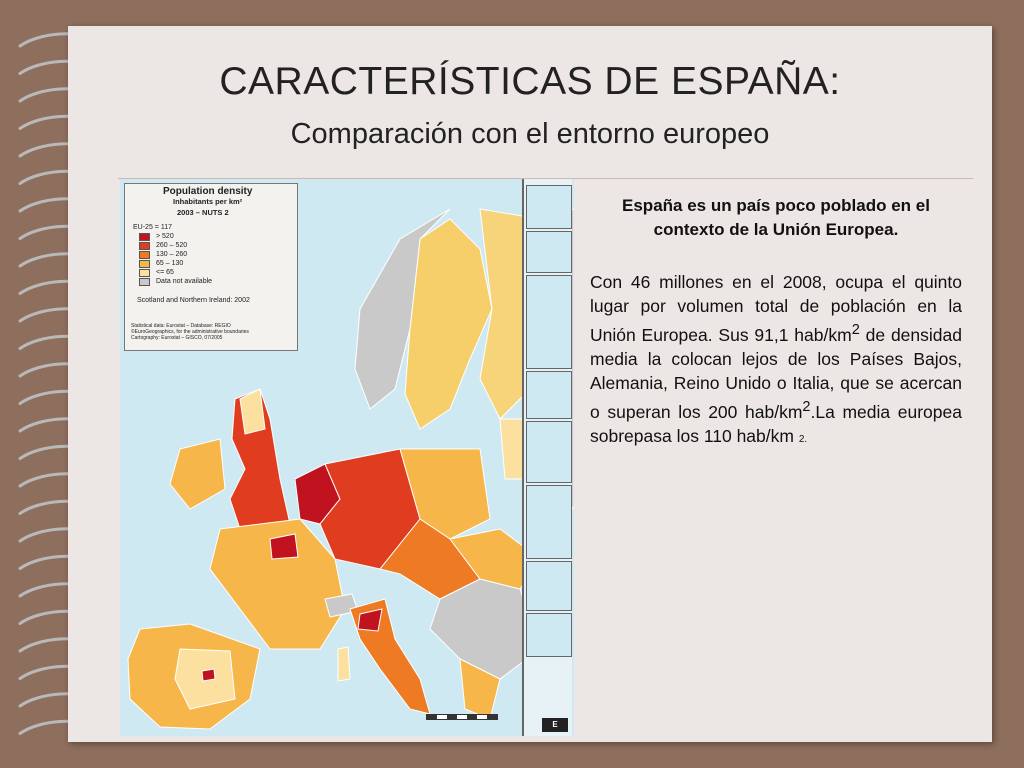 This screenshot has width=1024, height=768. Describe the element at coordinates (545, 178) in the screenshot. I see `divider` at that location.